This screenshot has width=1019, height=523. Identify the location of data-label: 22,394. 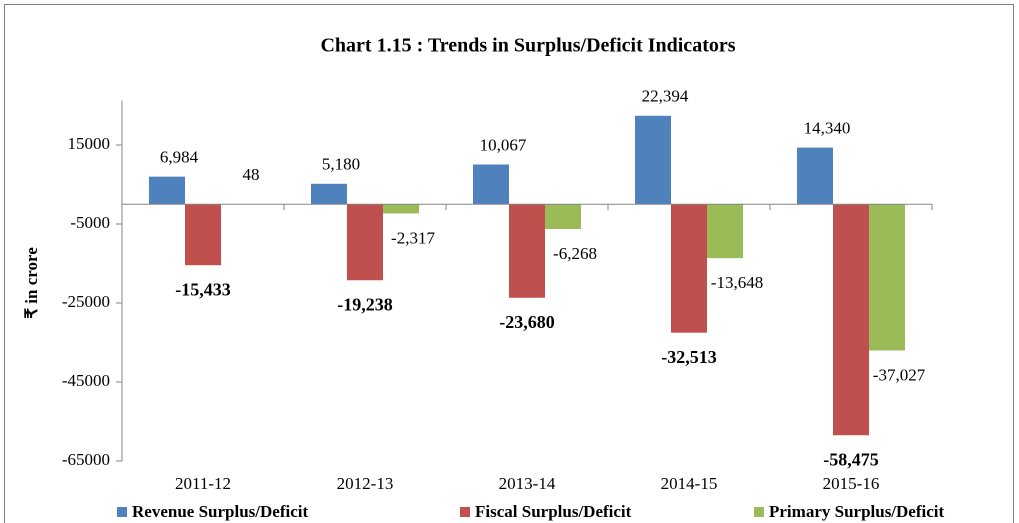
(665, 96).